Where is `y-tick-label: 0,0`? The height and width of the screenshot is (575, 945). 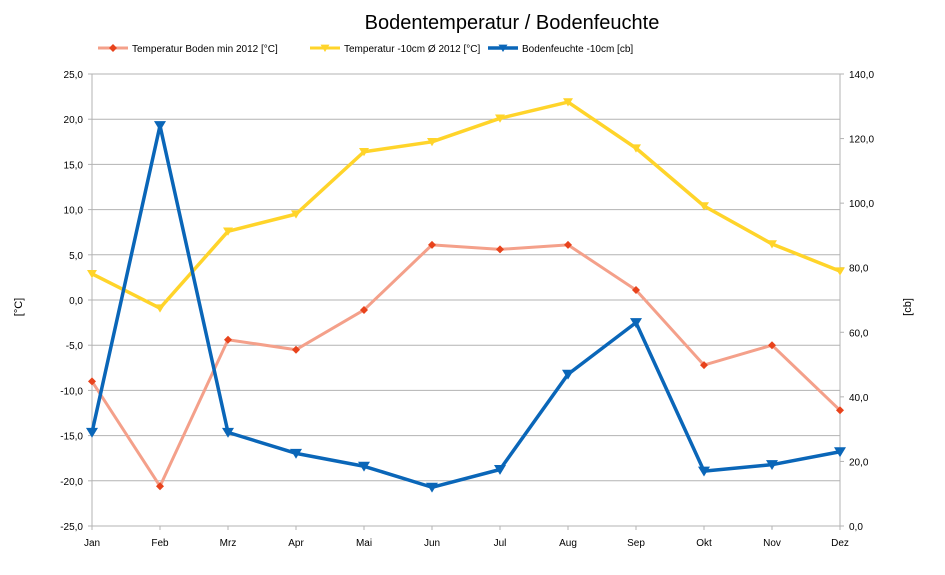
y-tick-label: 0,0 is located at coordinates (76, 301).